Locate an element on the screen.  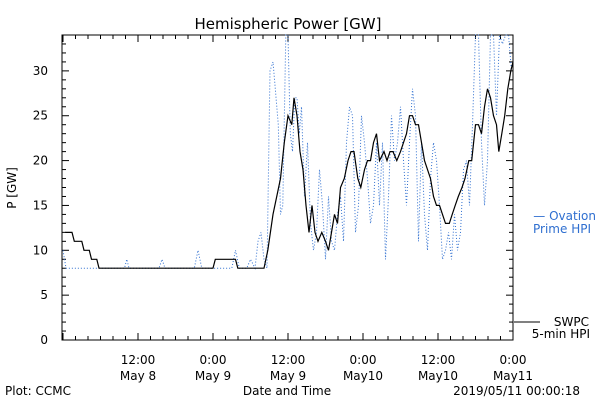
y-tick-label-5: 5 is located at coordinates (44, 295).